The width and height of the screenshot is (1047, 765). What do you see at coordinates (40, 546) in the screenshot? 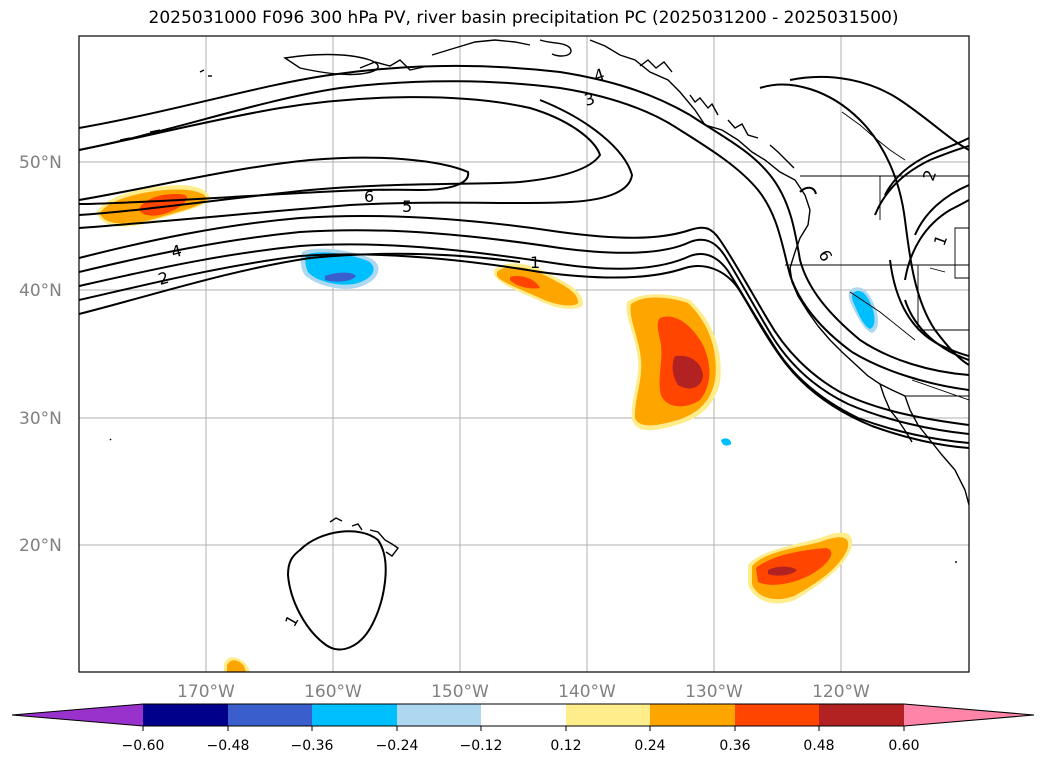
I see `lat-label: 20°N` at bounding box center [40, 546].